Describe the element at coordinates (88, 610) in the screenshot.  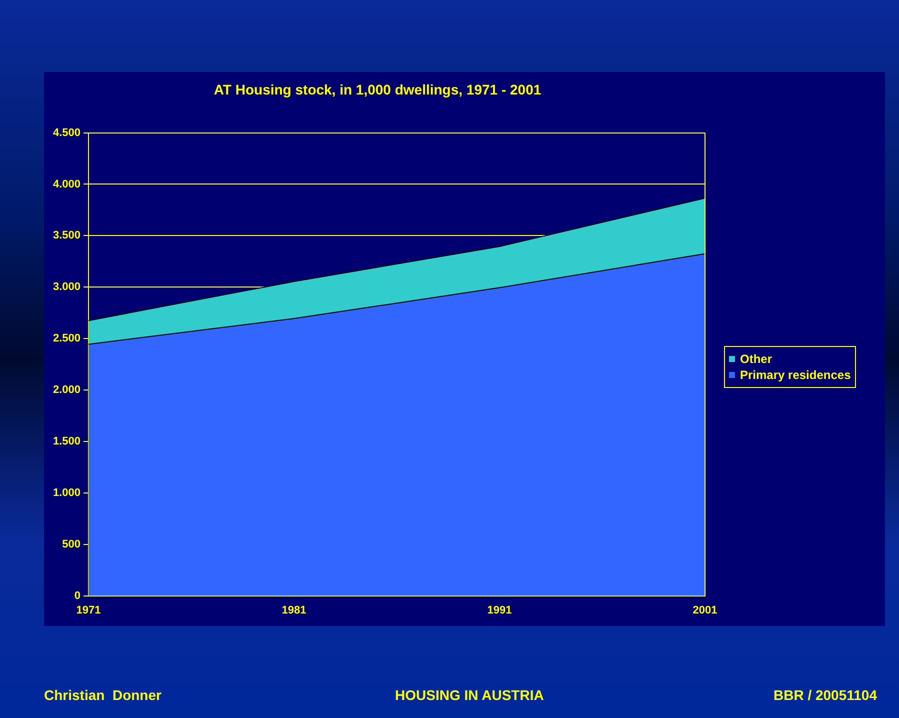
I see `x-tick-label: 1971` at that location.